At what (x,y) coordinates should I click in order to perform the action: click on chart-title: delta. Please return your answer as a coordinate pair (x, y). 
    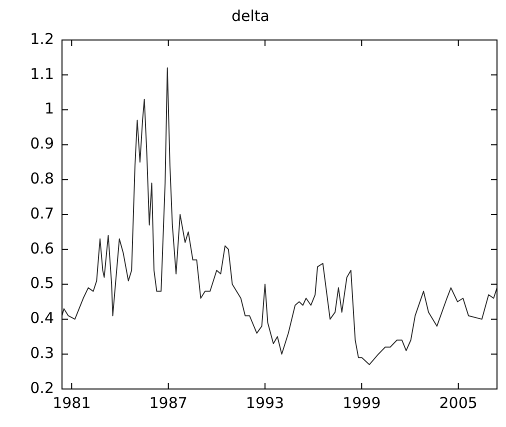
    Looking at the image, I should click on (251, 15).